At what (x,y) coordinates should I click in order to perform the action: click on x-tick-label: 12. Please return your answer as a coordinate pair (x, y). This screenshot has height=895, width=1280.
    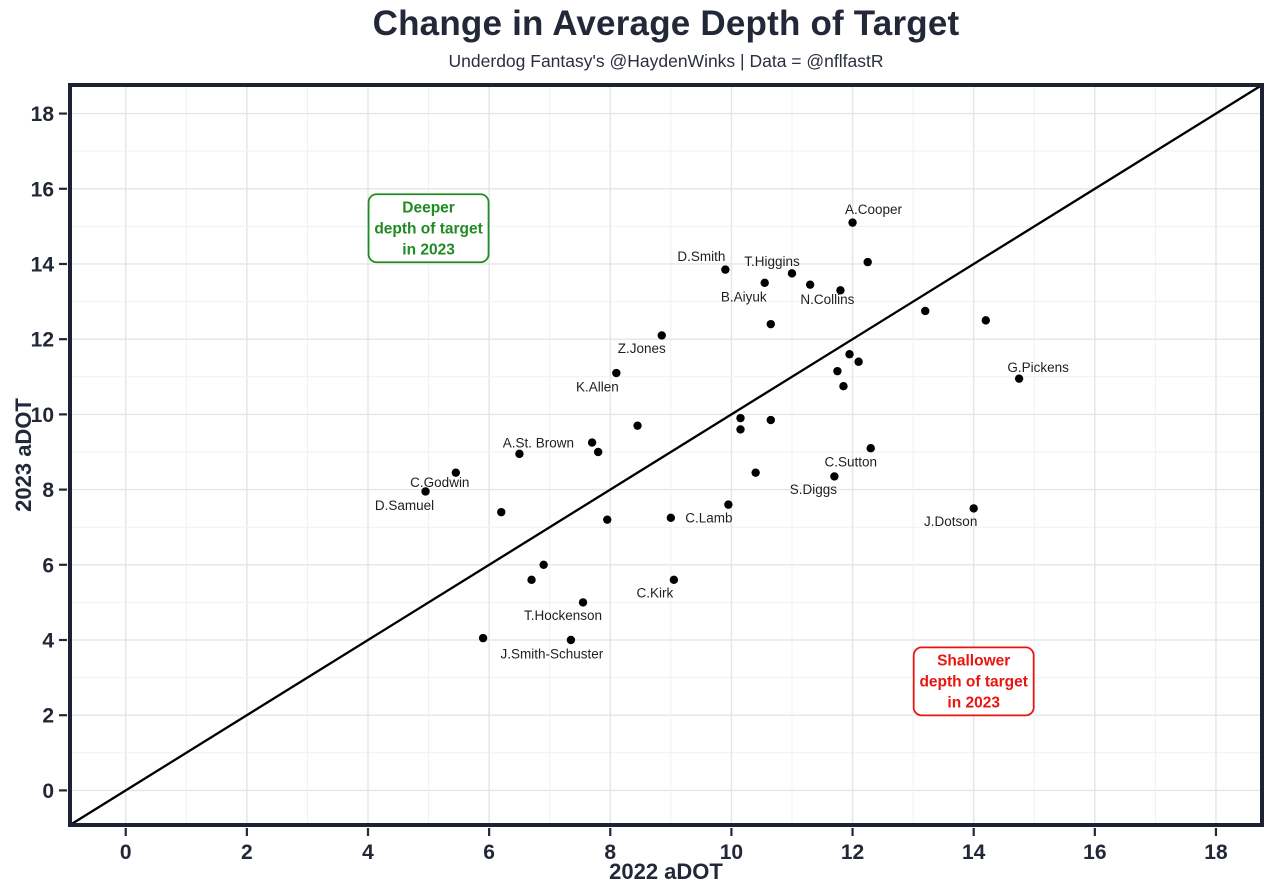
    Looking at the image, I should click on (852, 852).